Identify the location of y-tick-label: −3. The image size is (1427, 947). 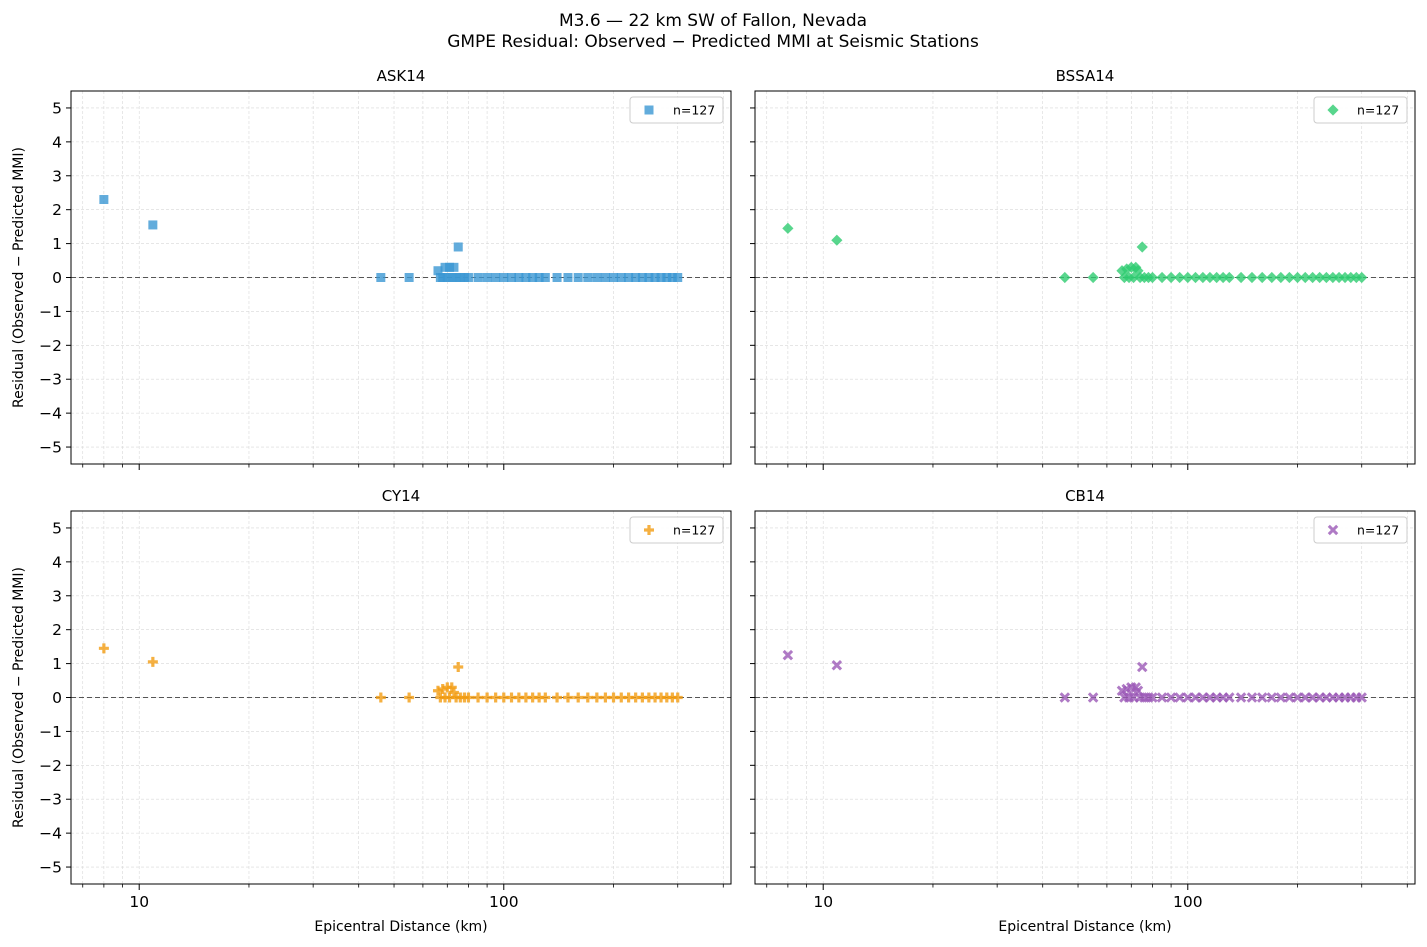
(50, 800).